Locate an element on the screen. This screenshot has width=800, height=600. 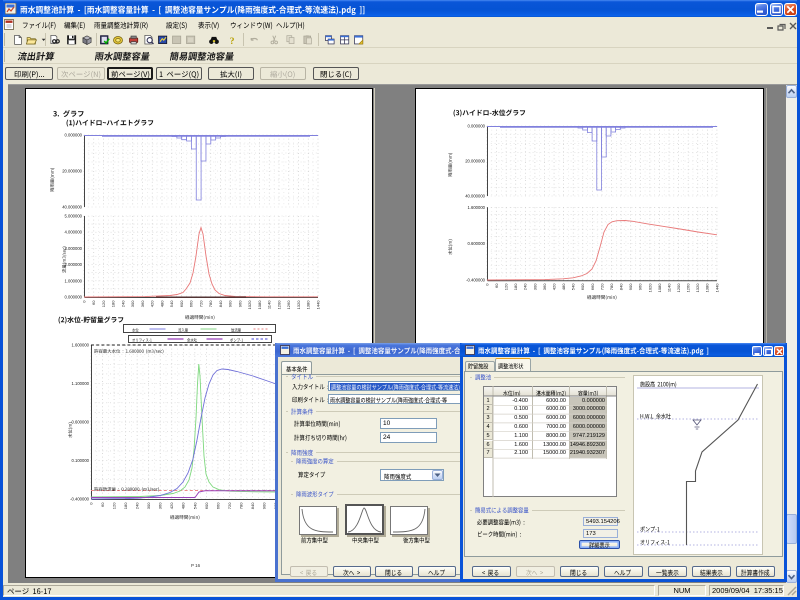
svg-text: 1.100000 is located at coordinates (81, 383).